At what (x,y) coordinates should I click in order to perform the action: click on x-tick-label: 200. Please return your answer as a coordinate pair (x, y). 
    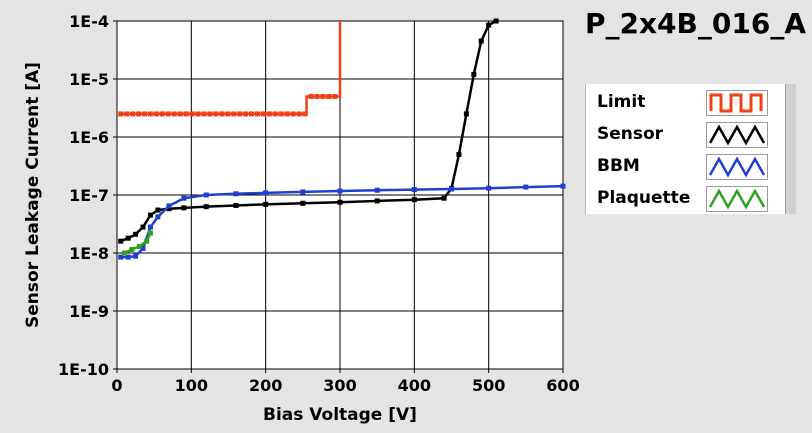
    Looking at the image, I should click on (265, 385).